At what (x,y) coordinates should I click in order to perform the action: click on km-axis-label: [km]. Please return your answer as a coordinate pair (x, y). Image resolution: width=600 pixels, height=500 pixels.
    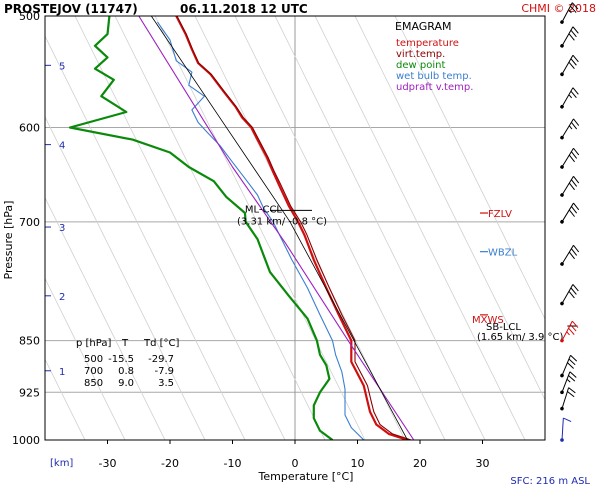
    Looking at the image, I should click on (61, 463).